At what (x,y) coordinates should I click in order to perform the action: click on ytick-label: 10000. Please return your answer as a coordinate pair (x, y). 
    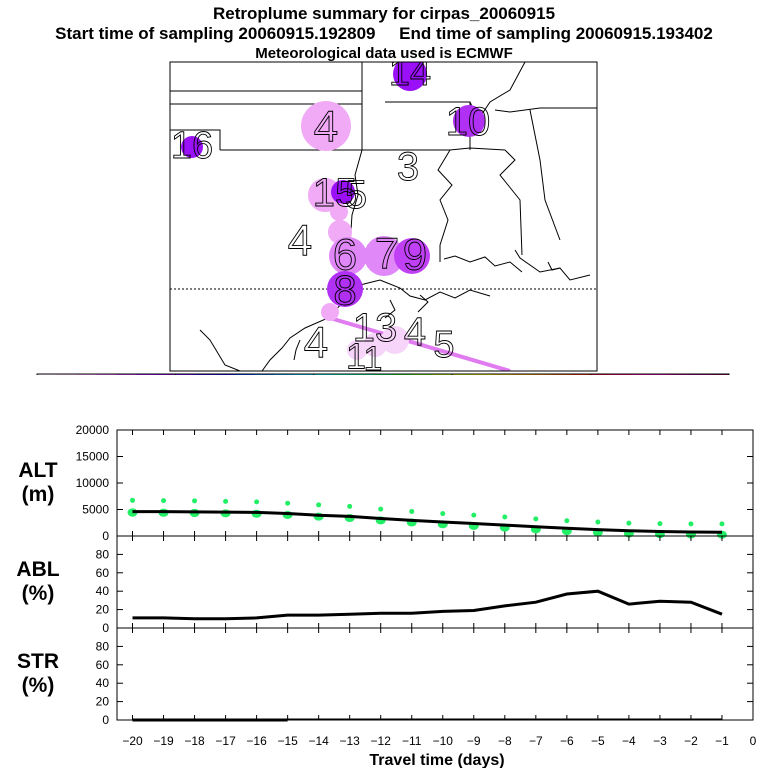
    Looking at the image, I should click on (93, 483).